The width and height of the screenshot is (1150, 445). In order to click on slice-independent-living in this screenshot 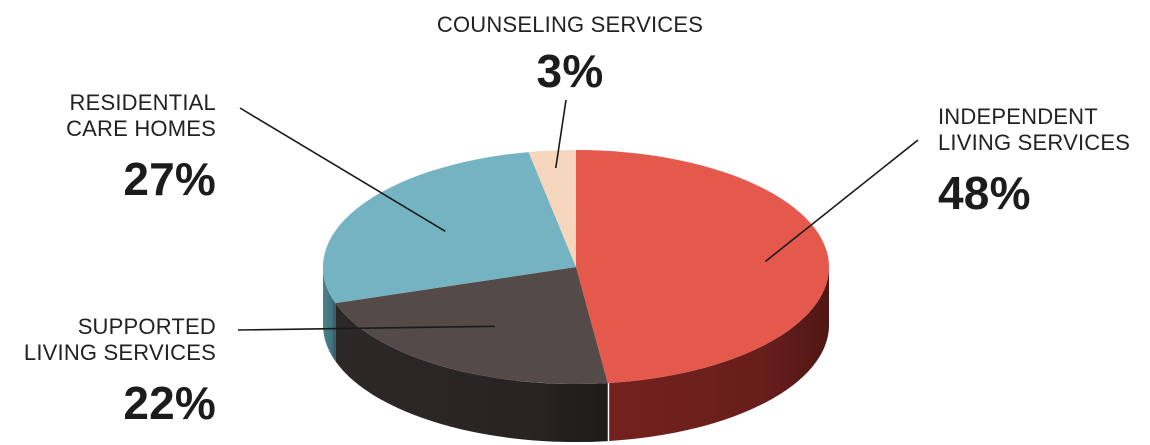, I will do `click(703, 267)`.